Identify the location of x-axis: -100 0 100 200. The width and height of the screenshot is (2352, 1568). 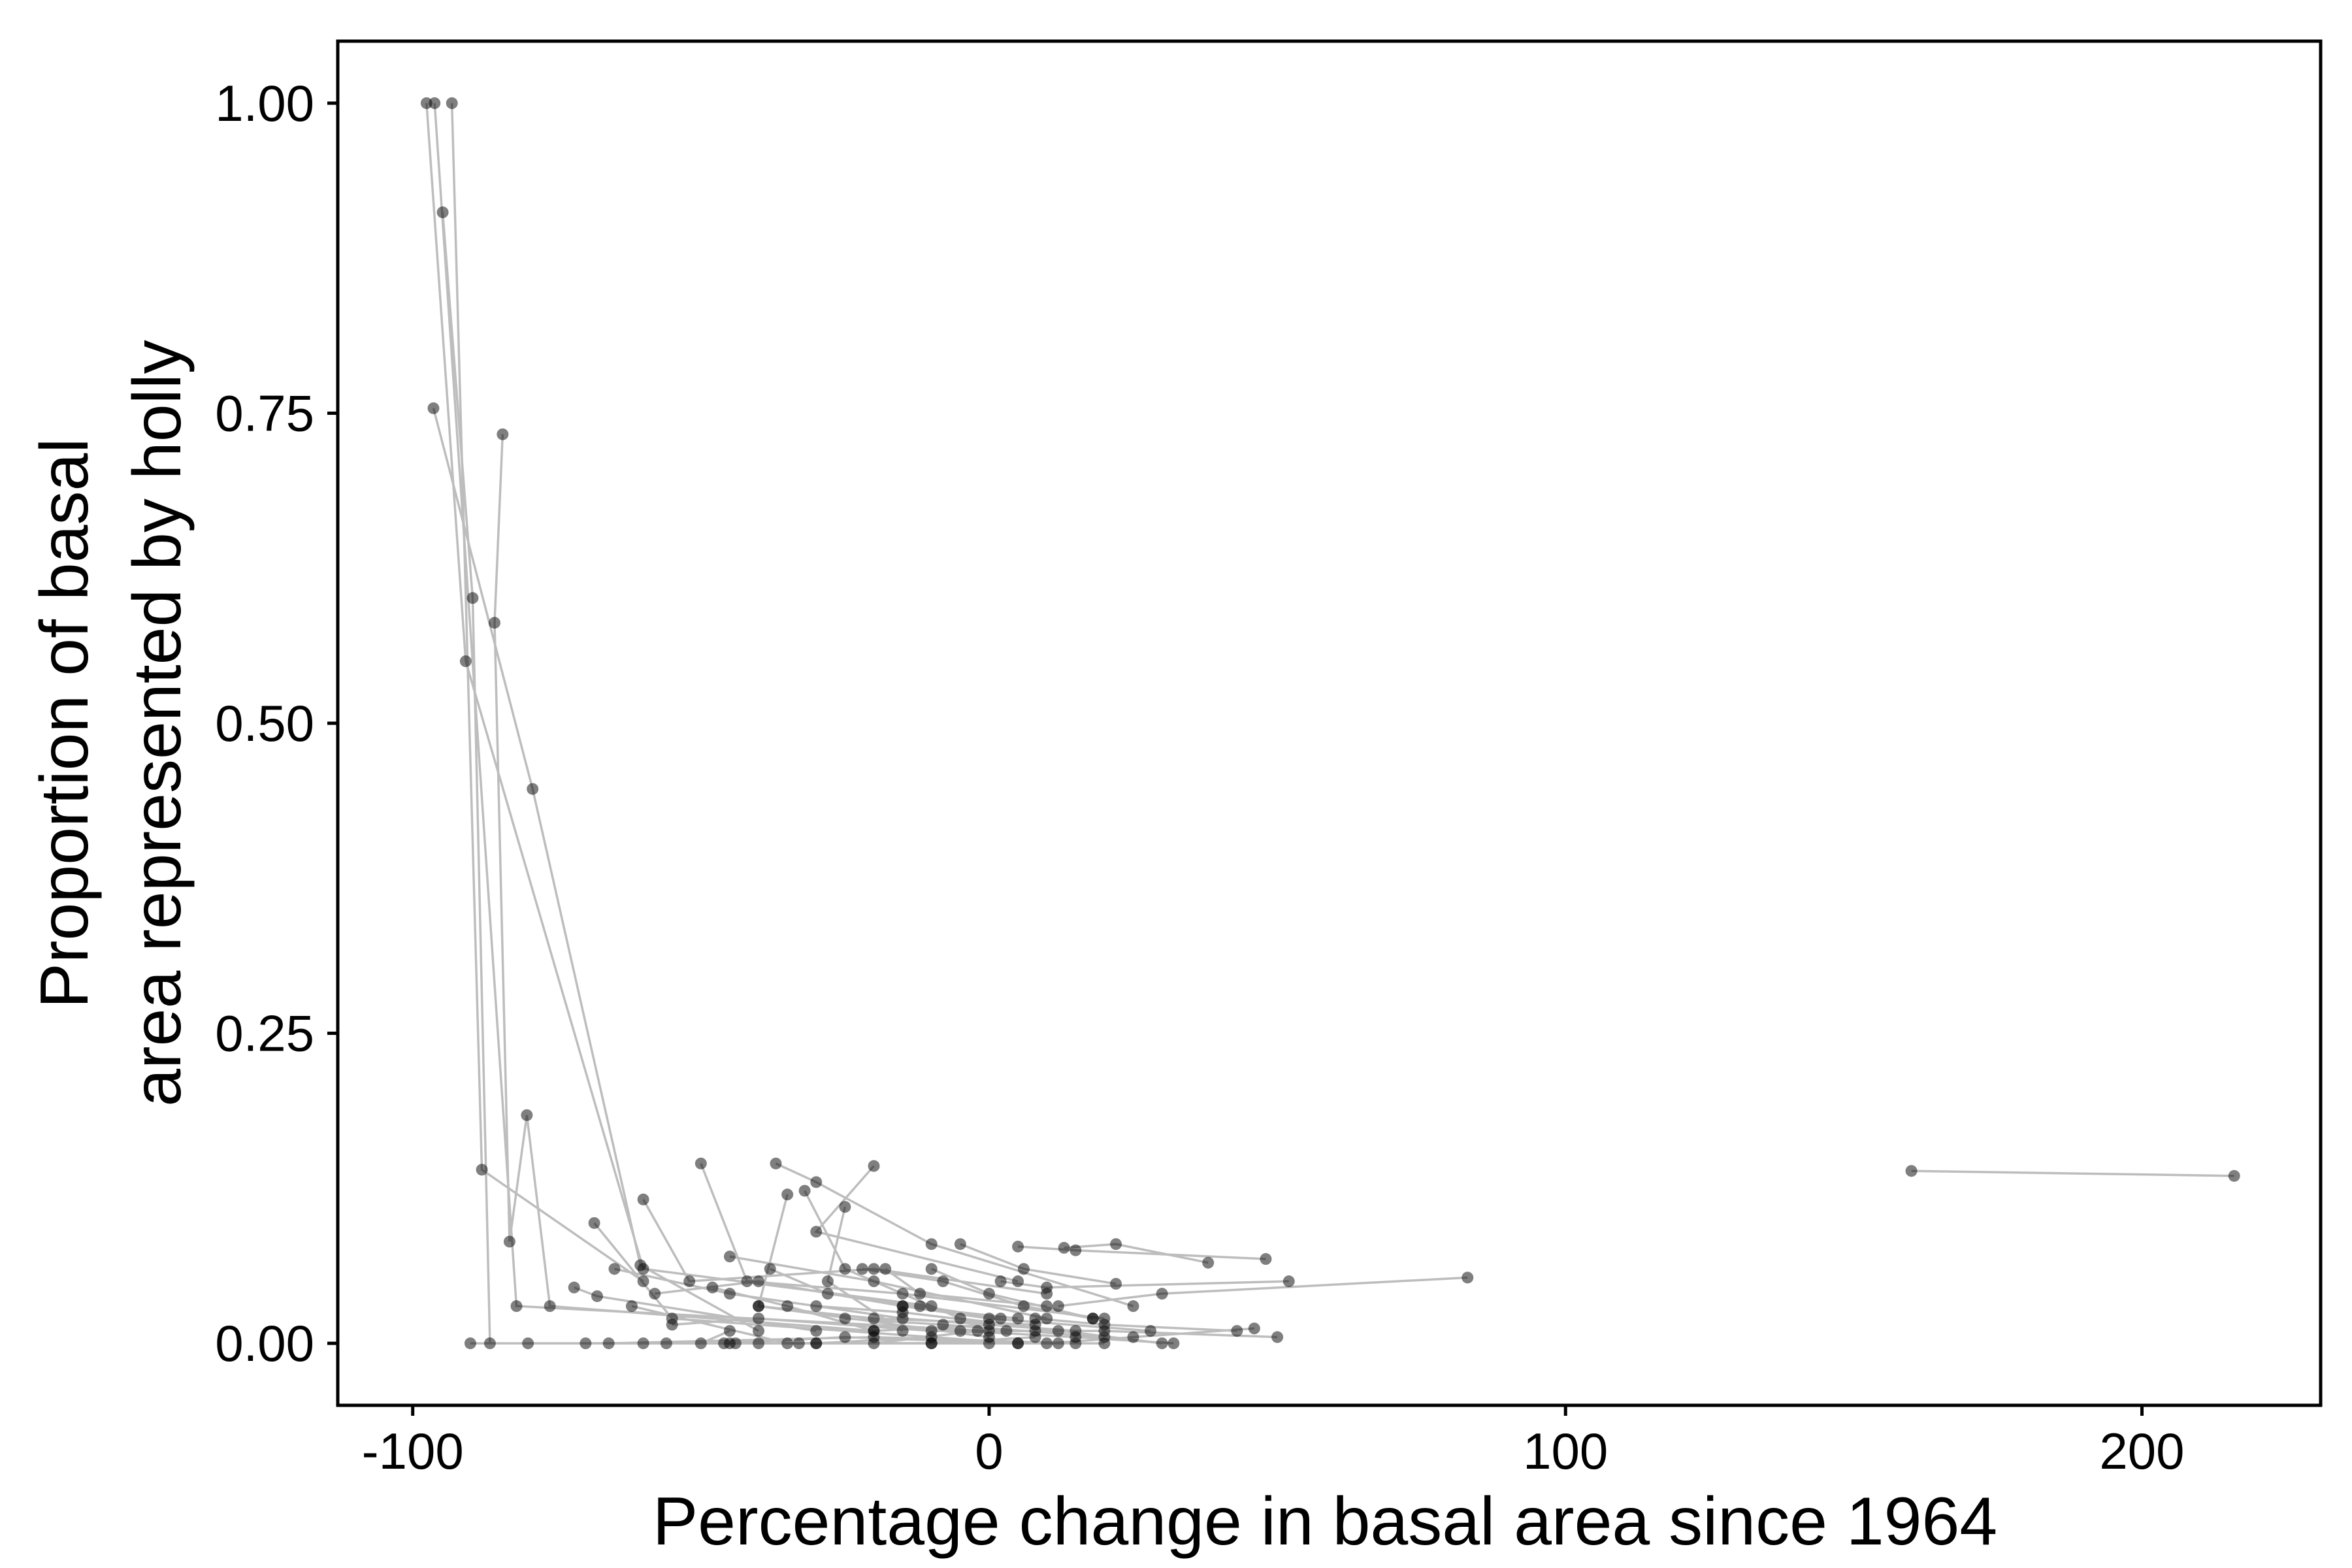
(1273, 1442).